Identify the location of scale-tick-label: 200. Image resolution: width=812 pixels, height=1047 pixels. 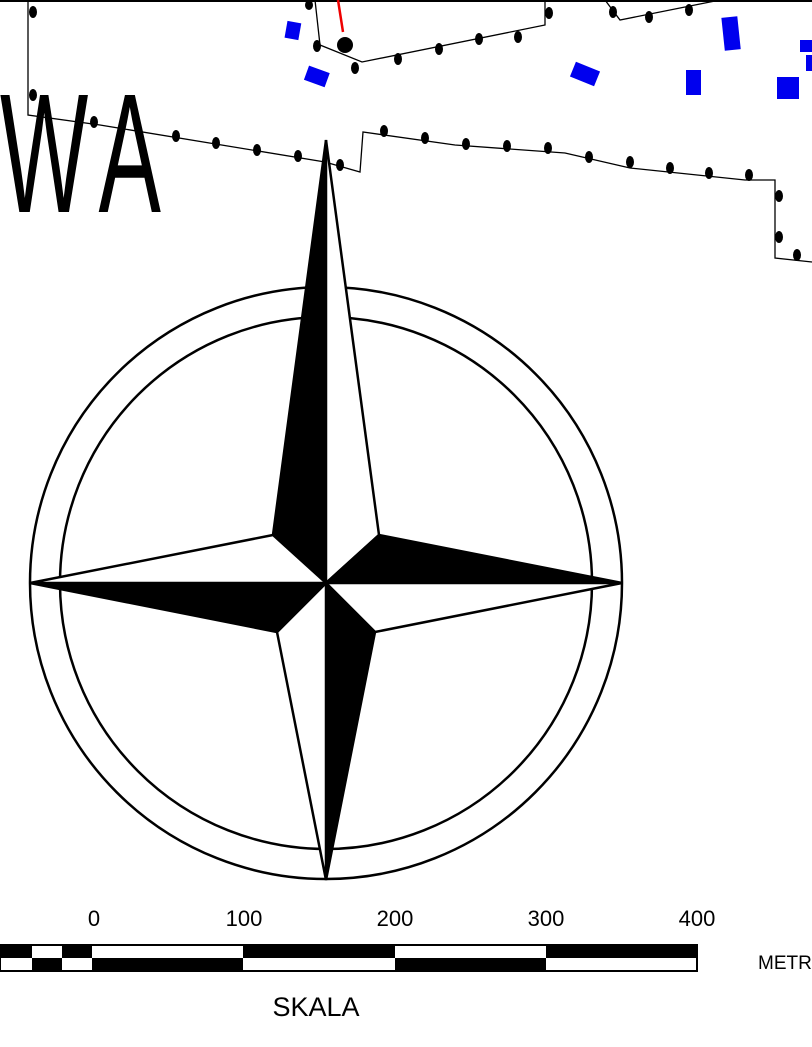
(395, 918).